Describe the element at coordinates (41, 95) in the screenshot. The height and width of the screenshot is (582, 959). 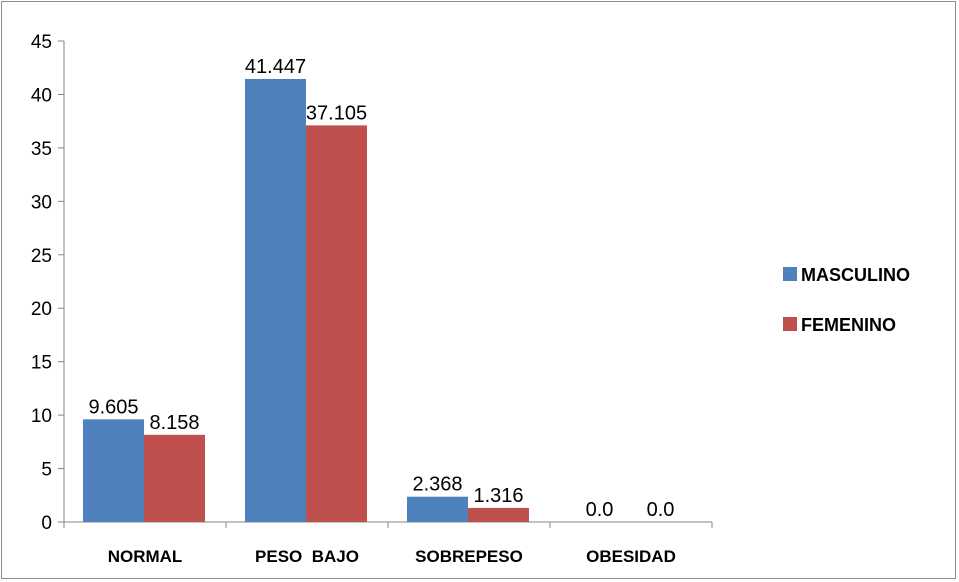
I see `y-tick-label: 40` at that location.